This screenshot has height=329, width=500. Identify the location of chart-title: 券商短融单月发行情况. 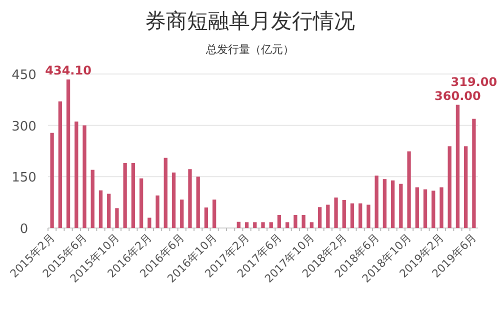
(250, 21).